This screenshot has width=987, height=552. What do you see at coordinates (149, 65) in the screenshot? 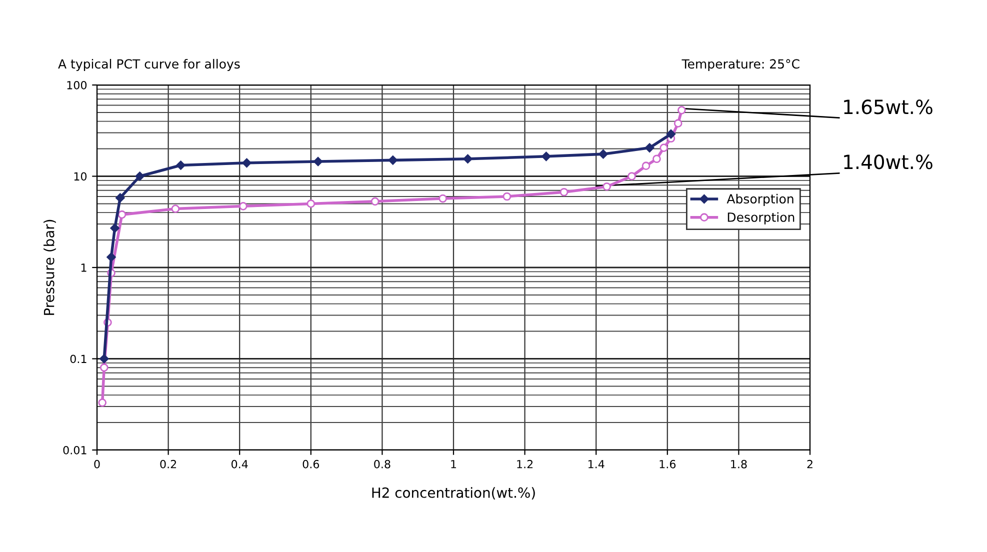
I see `chart-title: A typical PCT curve for alloys` at bounding box center [149, 65].